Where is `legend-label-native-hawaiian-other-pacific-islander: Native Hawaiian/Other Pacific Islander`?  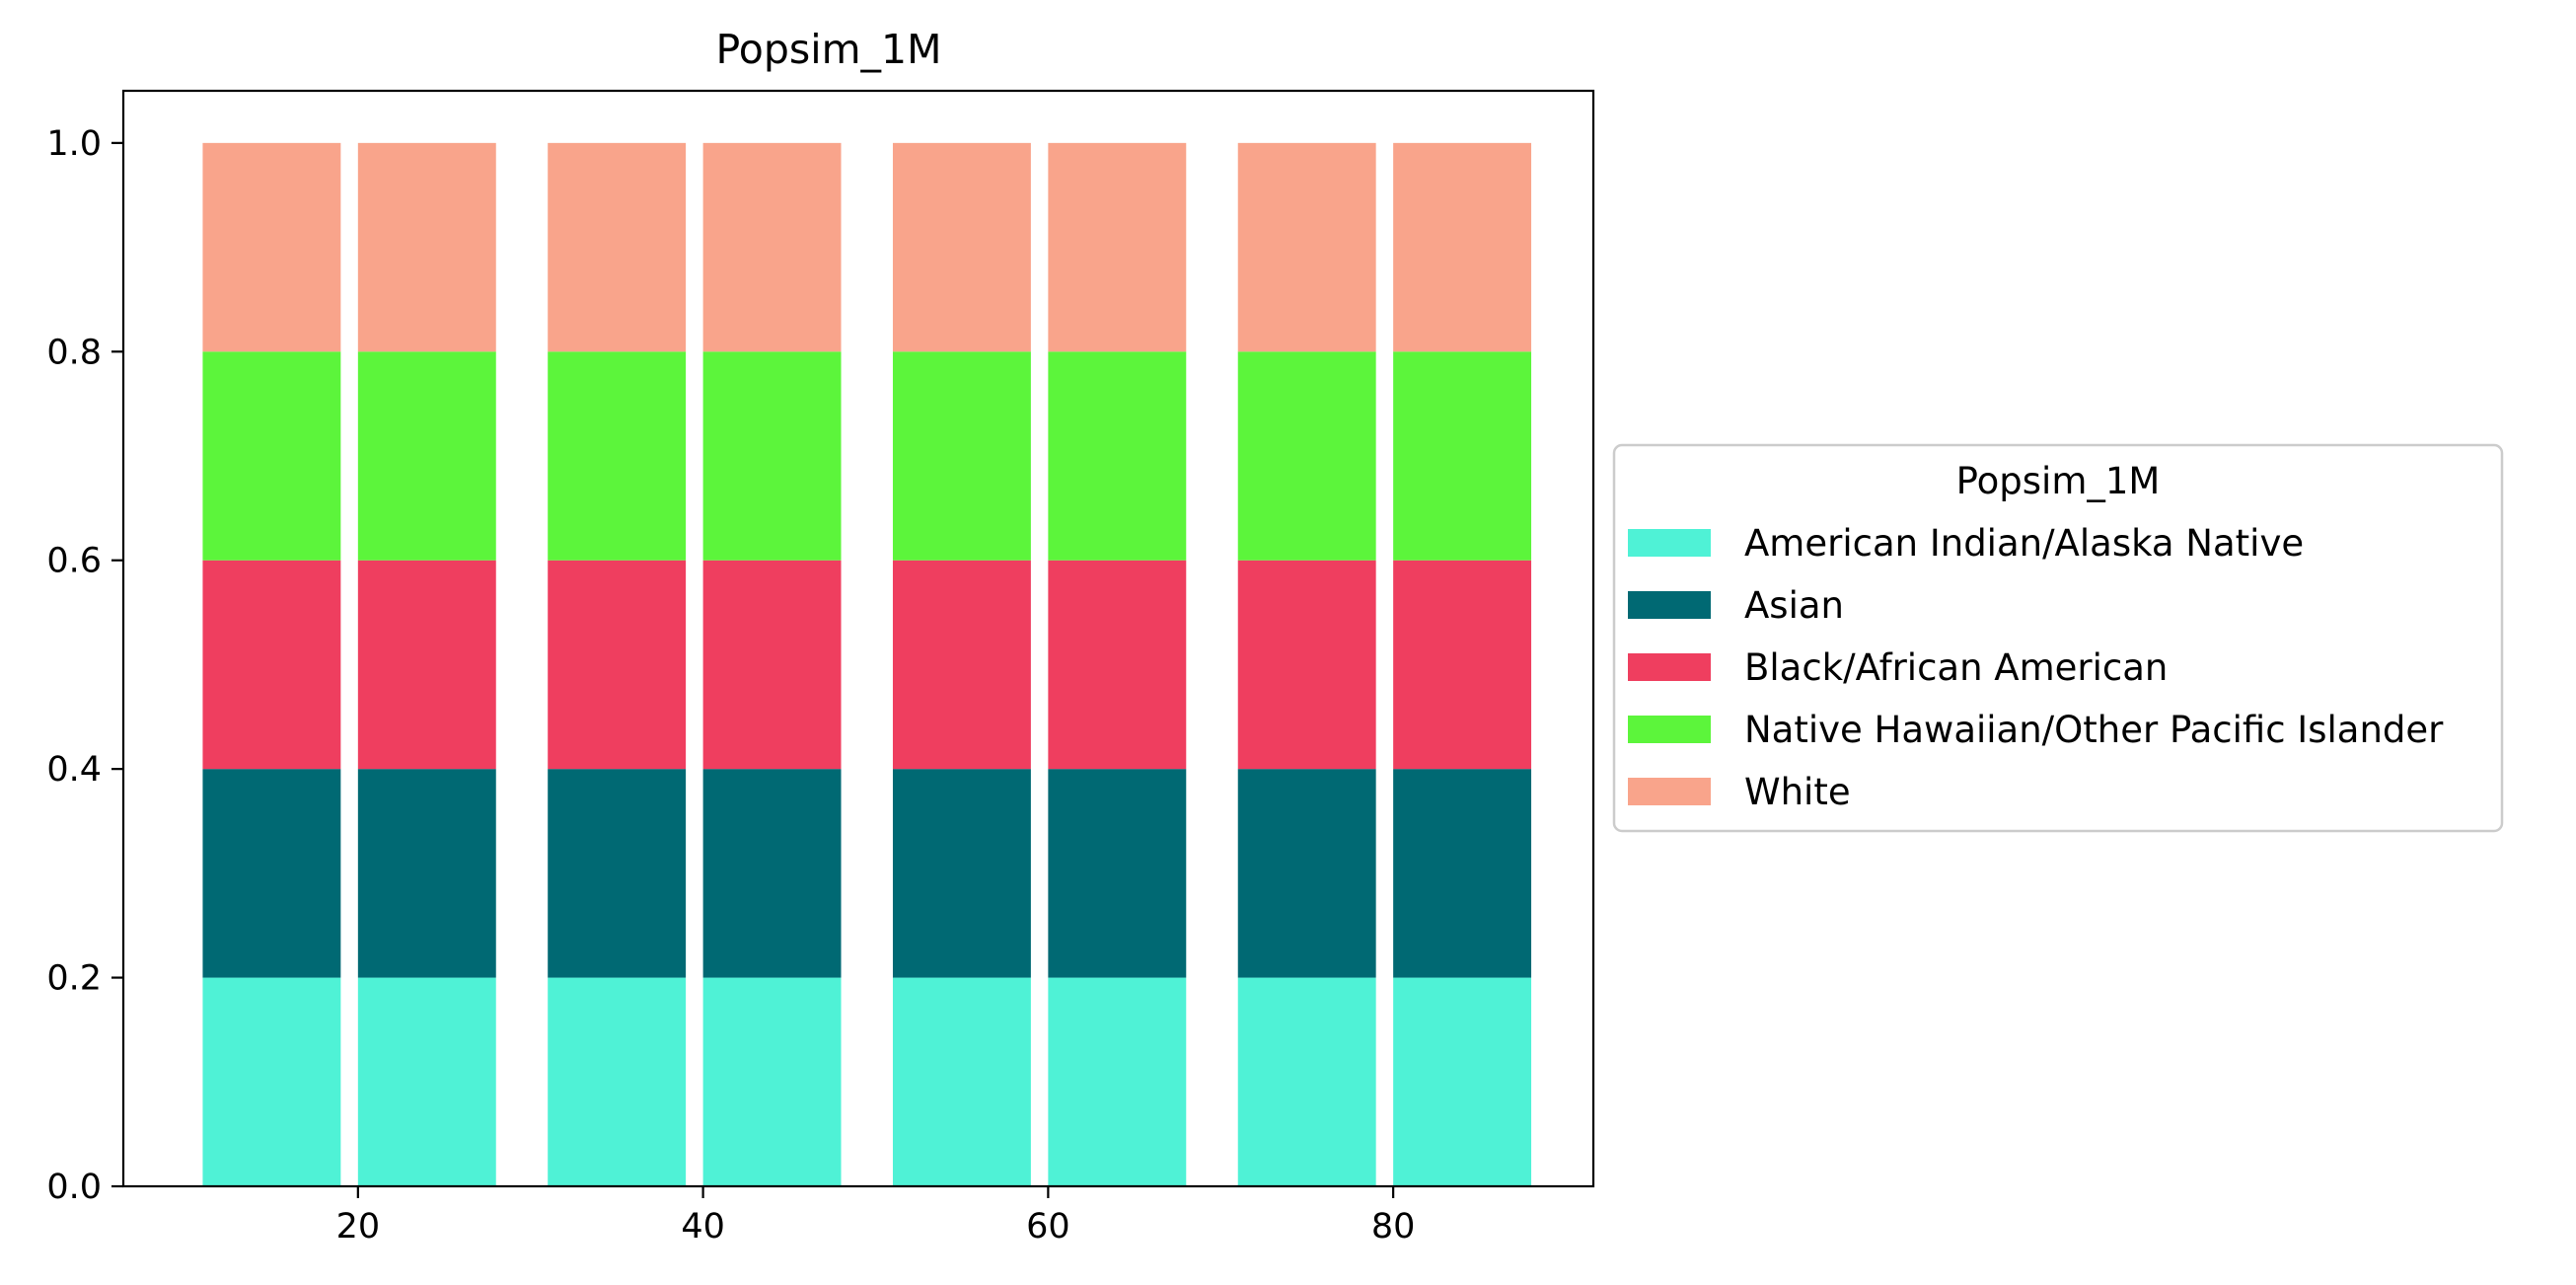 legend-label-native-hawaiian-other-pacific-islander: Native Hawaiian/Other Pacific Islander is located at coordinates (2094, 730).